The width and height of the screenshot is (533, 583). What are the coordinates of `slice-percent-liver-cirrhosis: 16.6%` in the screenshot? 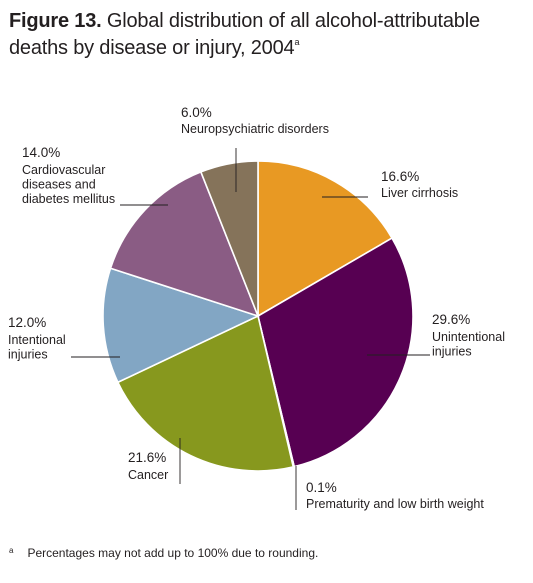 It's located at (400, 176).